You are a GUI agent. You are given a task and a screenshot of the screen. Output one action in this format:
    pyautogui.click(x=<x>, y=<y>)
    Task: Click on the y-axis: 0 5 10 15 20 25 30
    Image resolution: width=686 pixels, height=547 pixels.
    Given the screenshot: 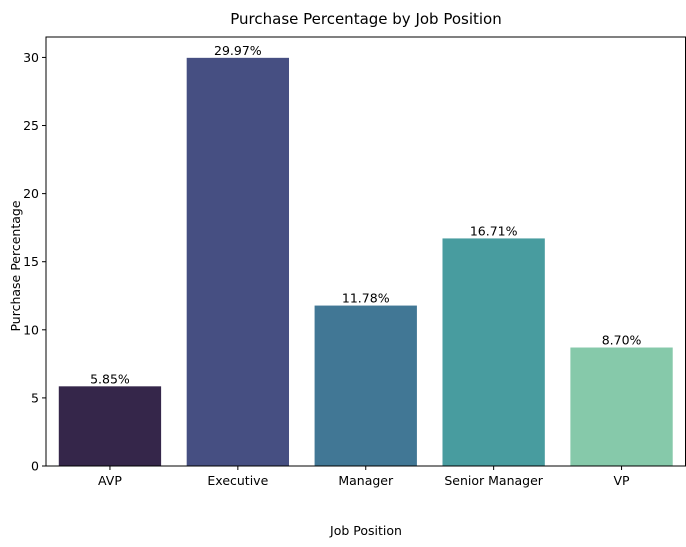 What is the action you would take?
    pyautogui.click(x=34, y=262)
    